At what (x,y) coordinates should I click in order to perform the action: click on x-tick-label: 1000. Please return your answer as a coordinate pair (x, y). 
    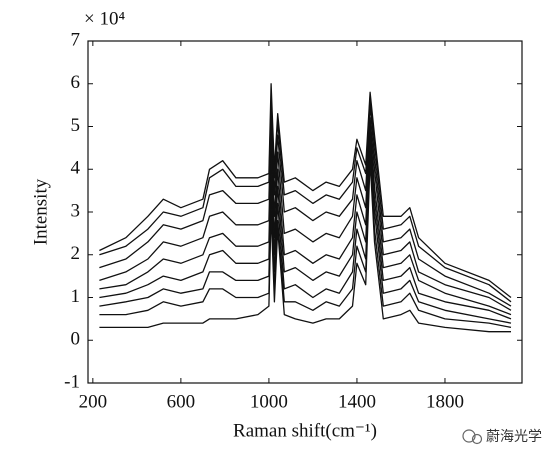
    Looking at the image, I should click on (269, 401).